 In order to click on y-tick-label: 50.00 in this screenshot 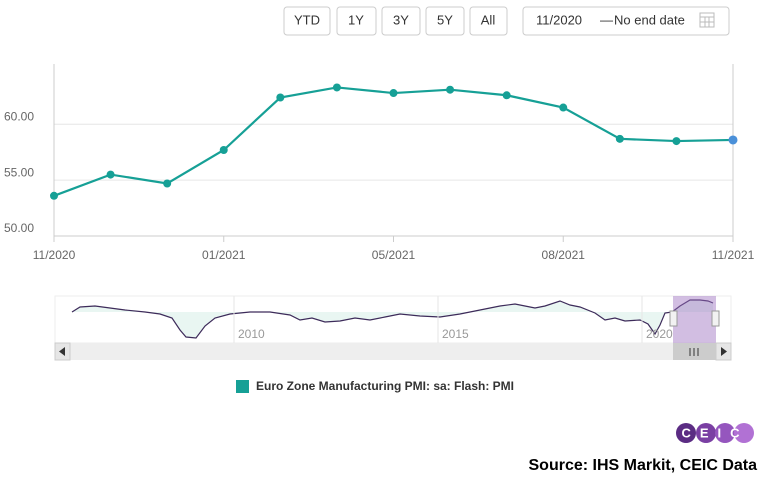, I will do `click(19, 228)`.